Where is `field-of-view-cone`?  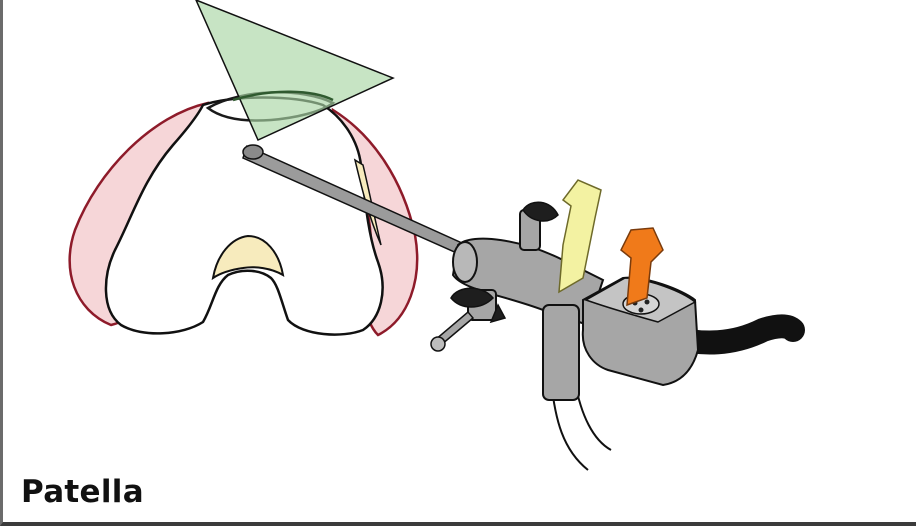 field-of-view-cone is located at coordinates (295, 70).